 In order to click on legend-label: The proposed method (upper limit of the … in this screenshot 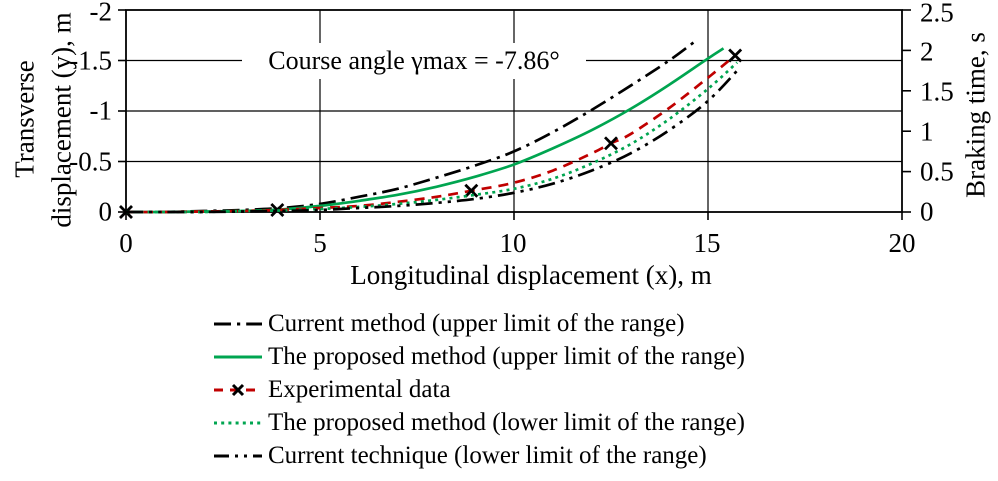, I will do `click(506, 356)`.